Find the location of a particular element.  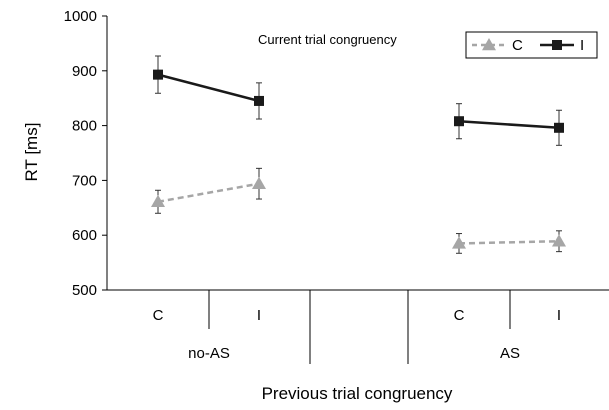

x-axis-label: Previous trial congruency is located at coordinates (357, 393).